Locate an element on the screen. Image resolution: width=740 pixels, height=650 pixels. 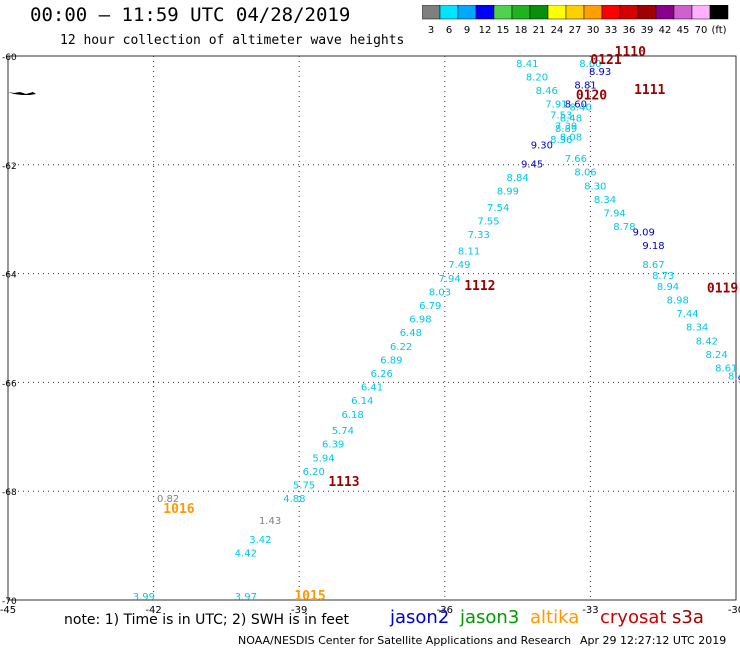
pass-time-label: 1015 is located at coordinates (309, 596).